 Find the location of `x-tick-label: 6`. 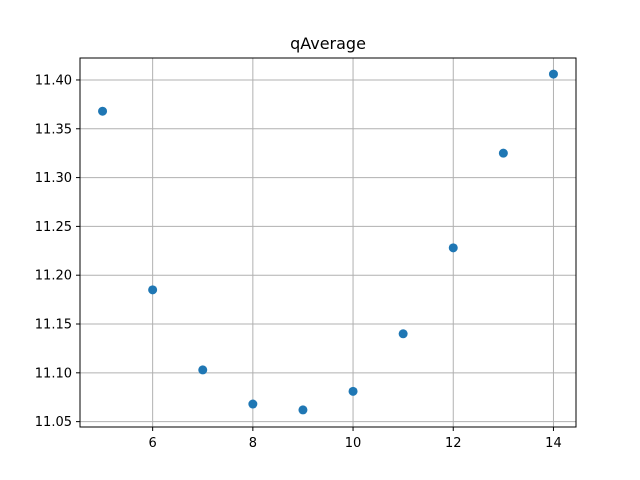

x-tick-label: 6 is located at coordinates (153, 443).